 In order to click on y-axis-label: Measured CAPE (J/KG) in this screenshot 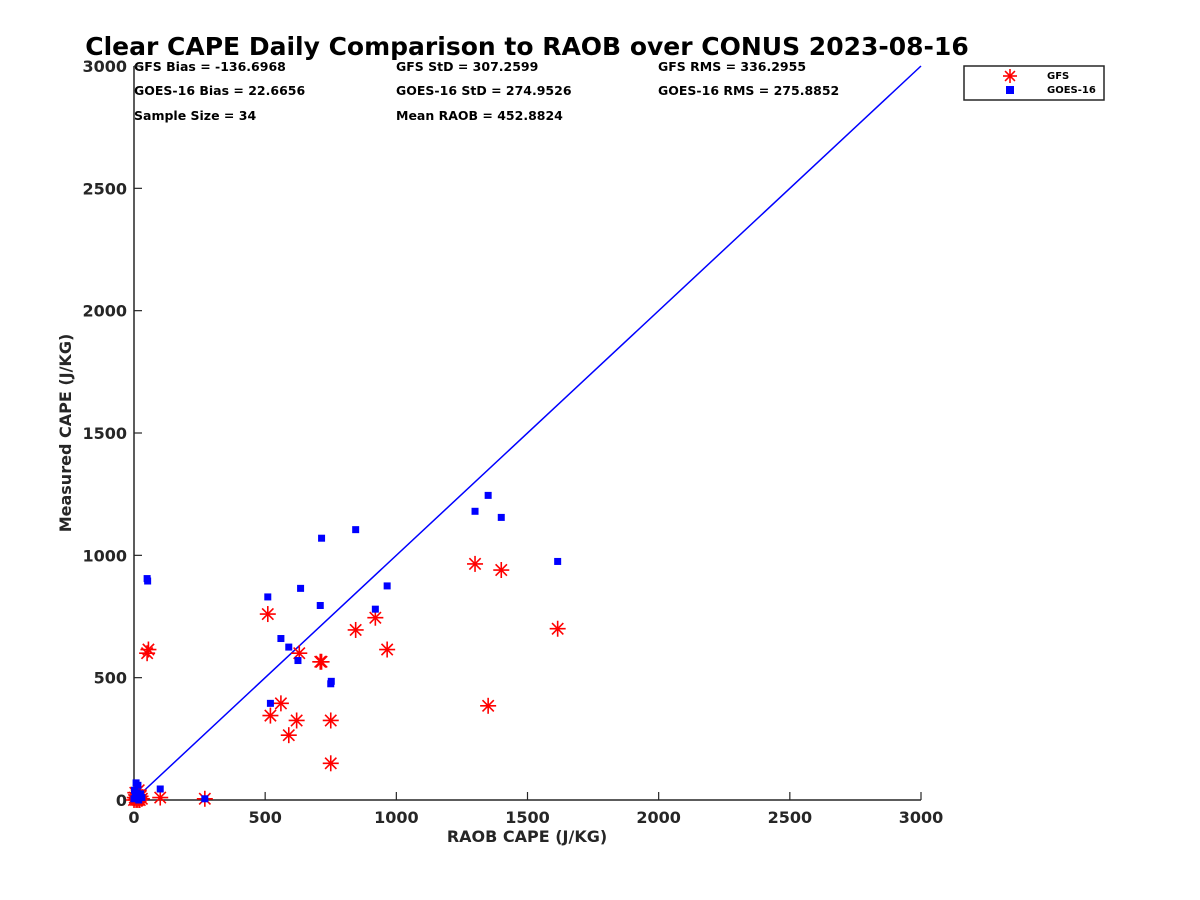, I will do `click(65, 433)`.